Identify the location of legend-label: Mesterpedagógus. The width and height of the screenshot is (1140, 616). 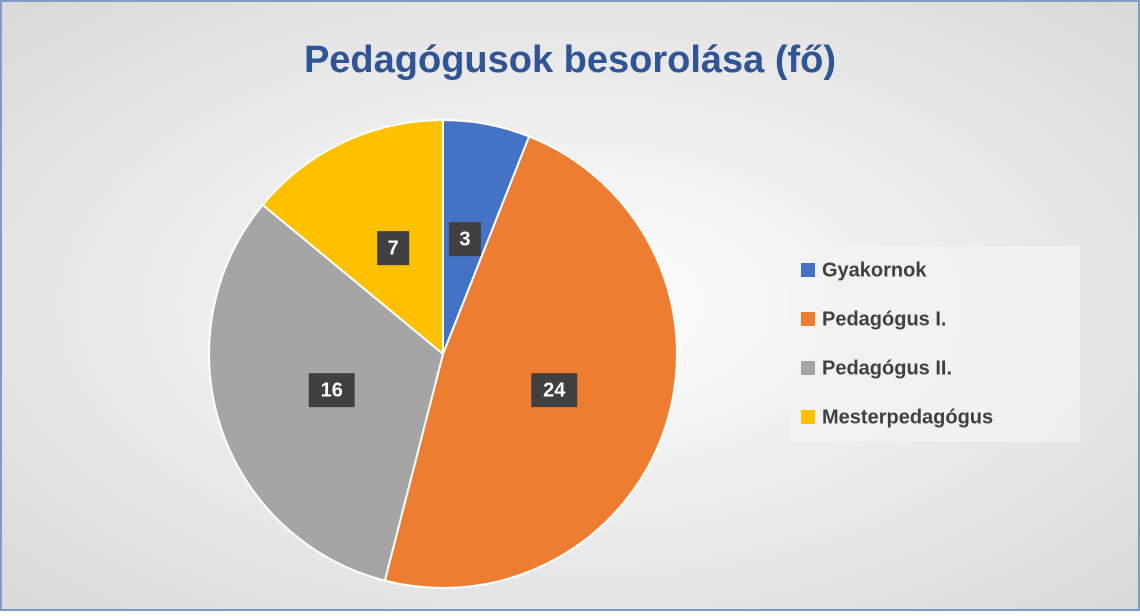
(907, 417).